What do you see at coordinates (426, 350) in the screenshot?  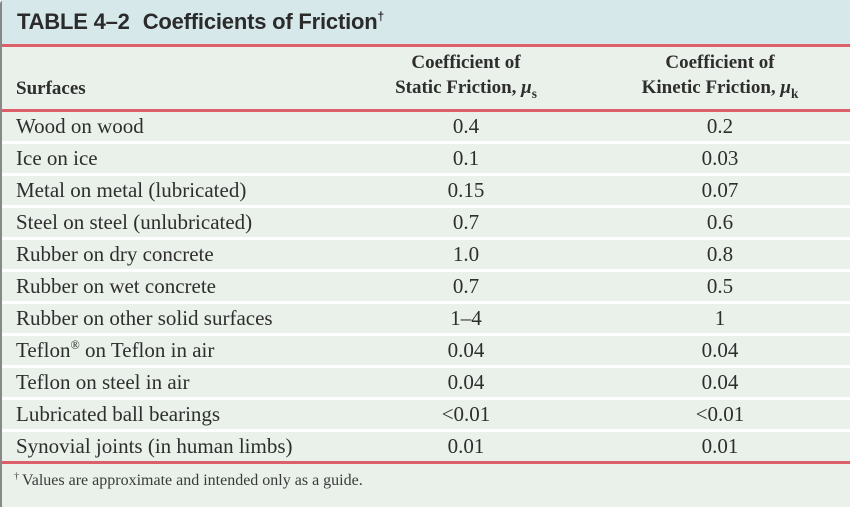 I see `table-row: Teflon® on Teflon in air 0.04 0.04` at bounding box center [426, 350].